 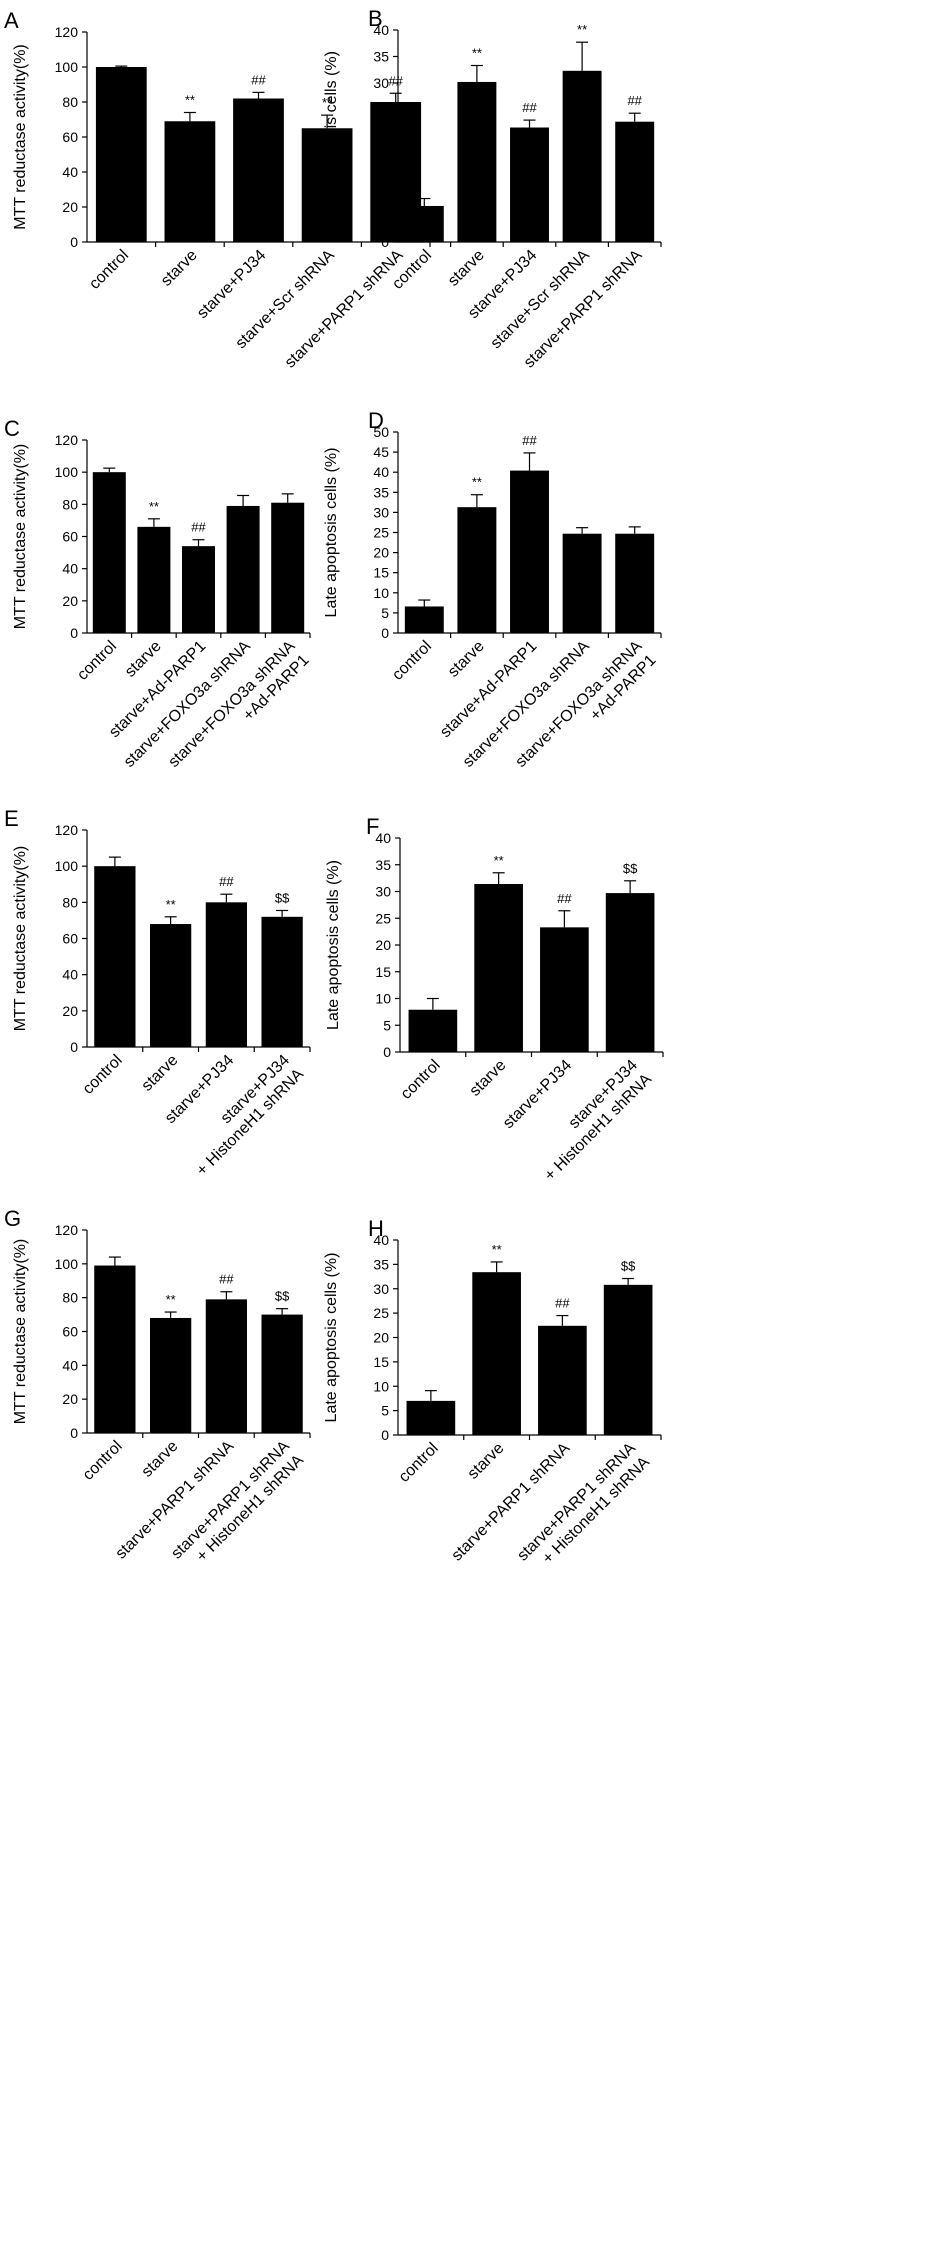 What do you see at coordinates (381, 432) in the screenshot?
I see `y-tick-label: 50` at bounding box center [381, 432].